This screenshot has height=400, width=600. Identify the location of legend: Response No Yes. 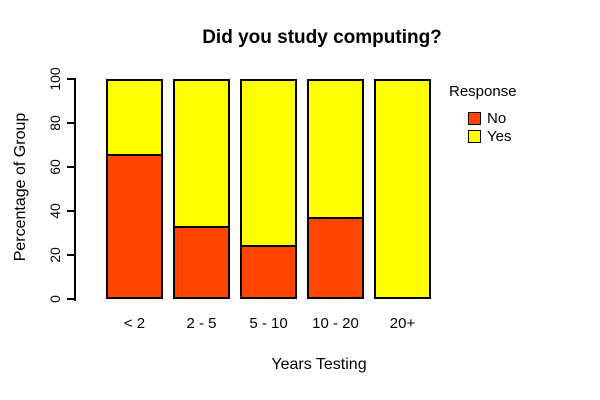
(483, 114).